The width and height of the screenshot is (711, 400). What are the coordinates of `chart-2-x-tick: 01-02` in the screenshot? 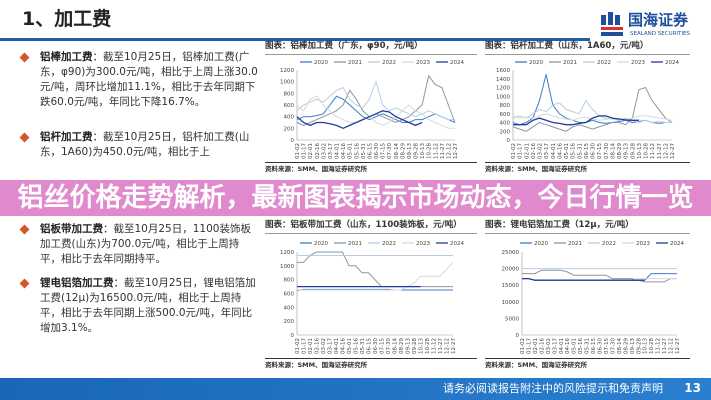 It's located at (514, 151).